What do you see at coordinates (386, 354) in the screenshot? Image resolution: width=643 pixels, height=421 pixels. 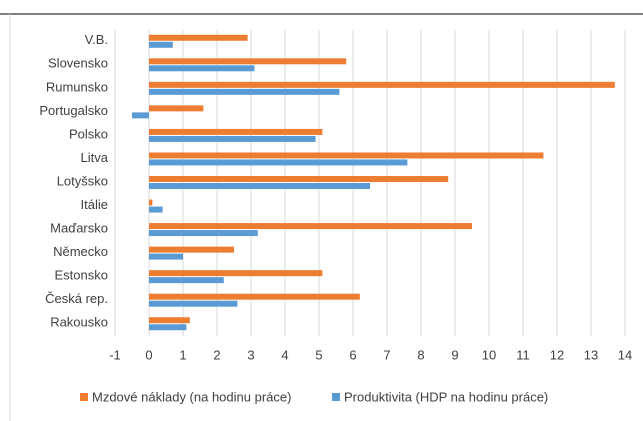 I see `x-tick-label: 7` at bounding box center [386, 354].